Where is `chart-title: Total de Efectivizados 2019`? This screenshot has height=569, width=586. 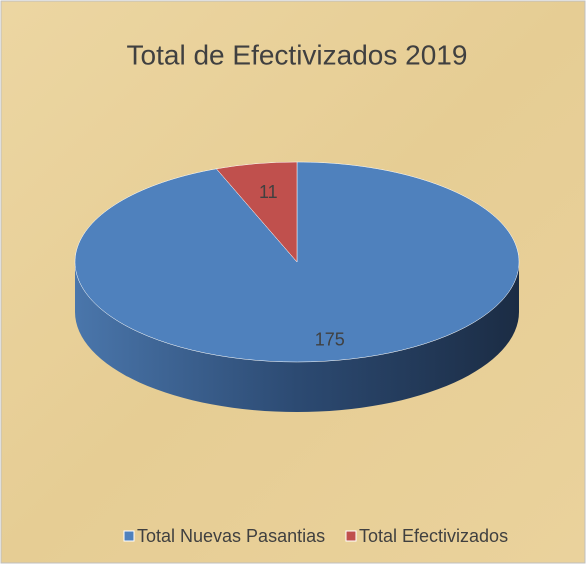 chart-title: Total de Efectivizados 2019 is located at coordinates (297, 54).